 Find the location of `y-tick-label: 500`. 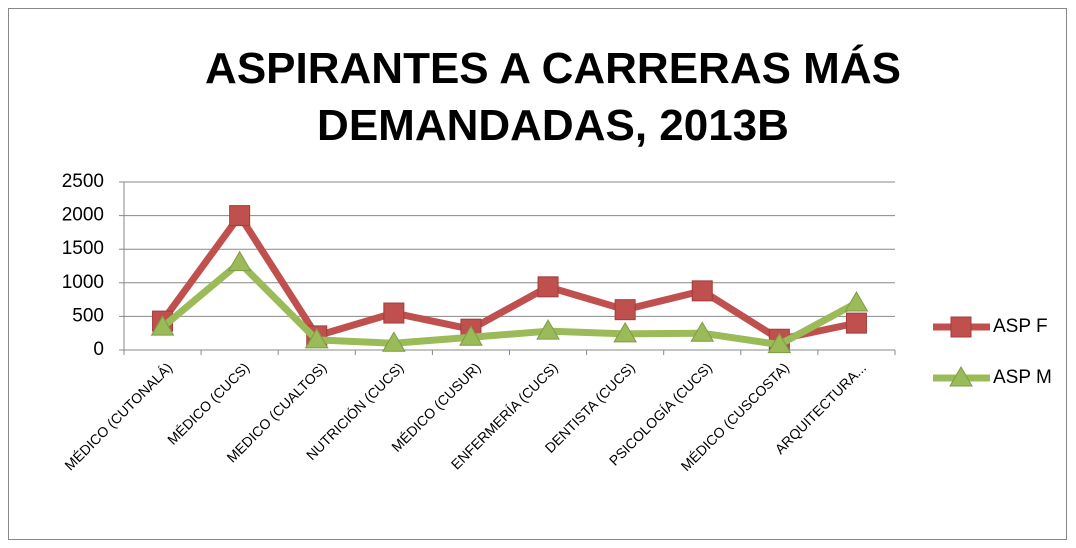

y-tick-label: 500 is located at coordinates (88, 315).